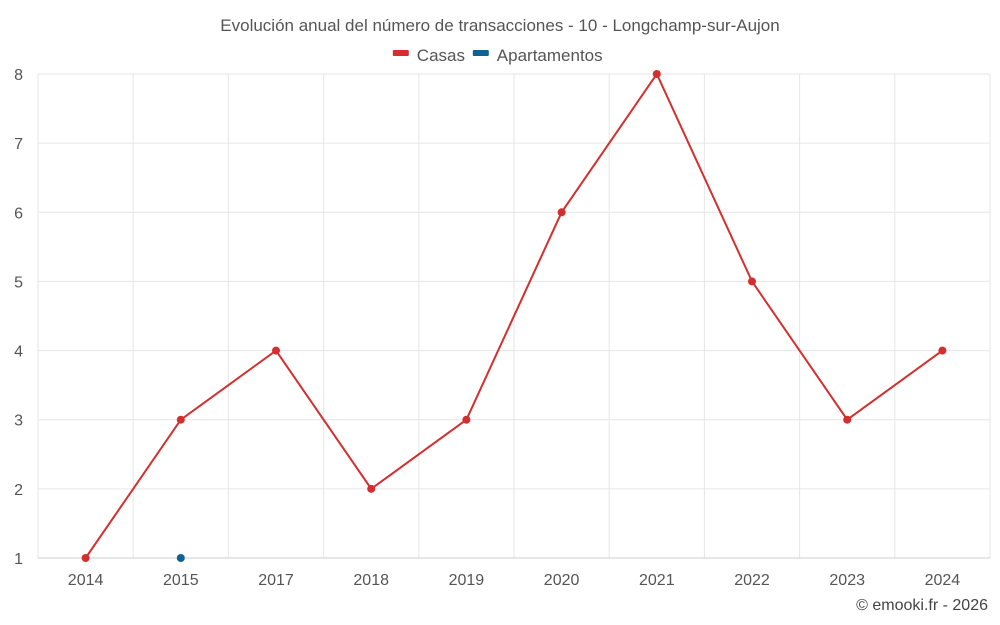  Describe the element at coordinates (441, 55) in the screenshot. I see `legend-label: Casas` at that location.